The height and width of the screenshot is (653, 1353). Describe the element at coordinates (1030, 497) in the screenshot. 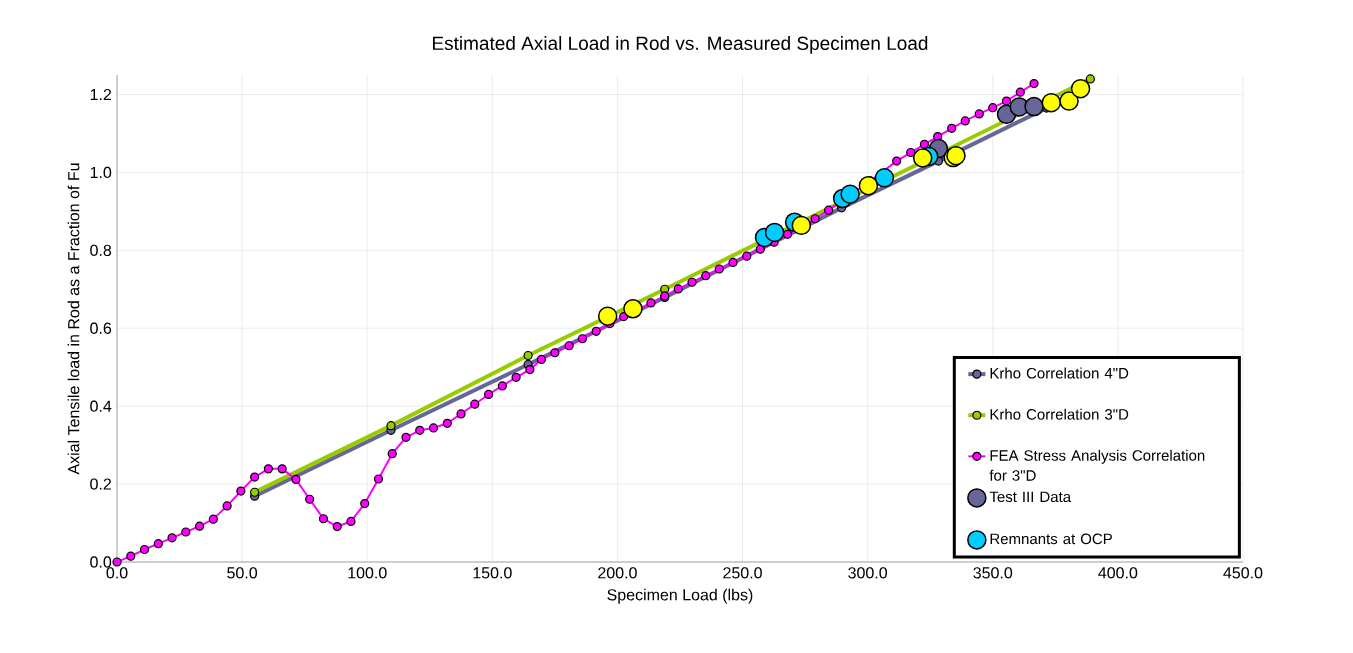

I see `legend-label: Test III Data` at that location.